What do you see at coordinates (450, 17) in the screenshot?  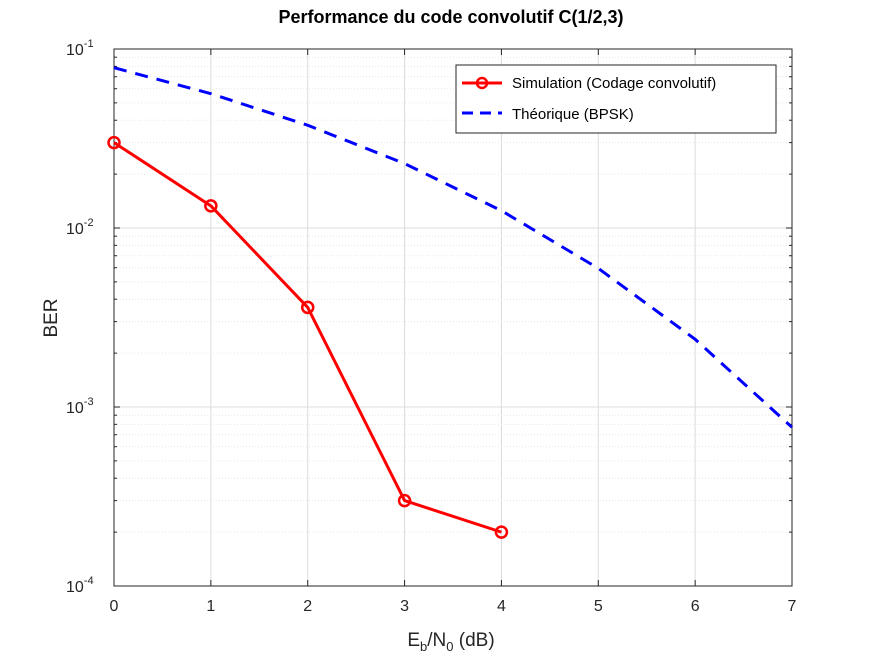 I see `chart-title: Performance du code convolutif C(1/2,3)` at bounding box center [450, 17].